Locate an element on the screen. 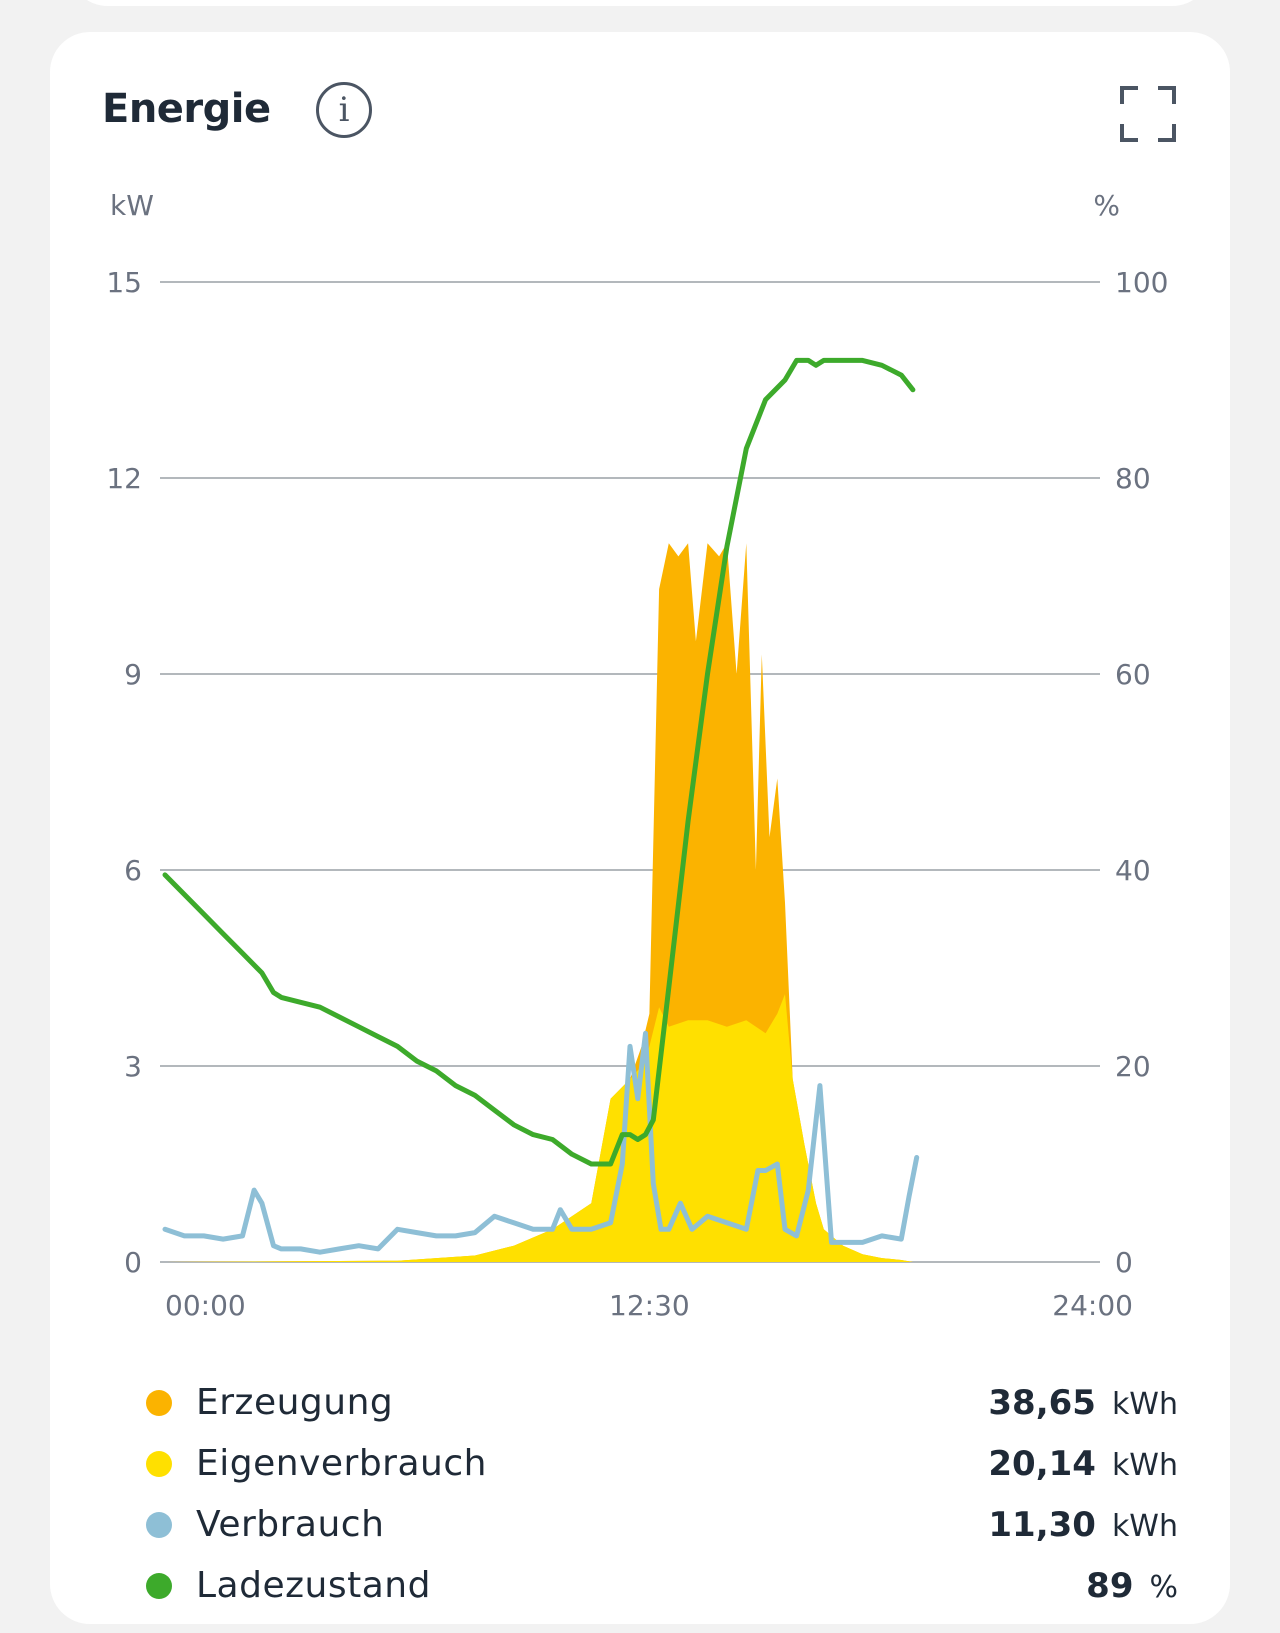 Image resolution: width=1280 pixels, height=1633 pixels. legend-label: Eigenverbrauch is located at coordinates (341, 1463).